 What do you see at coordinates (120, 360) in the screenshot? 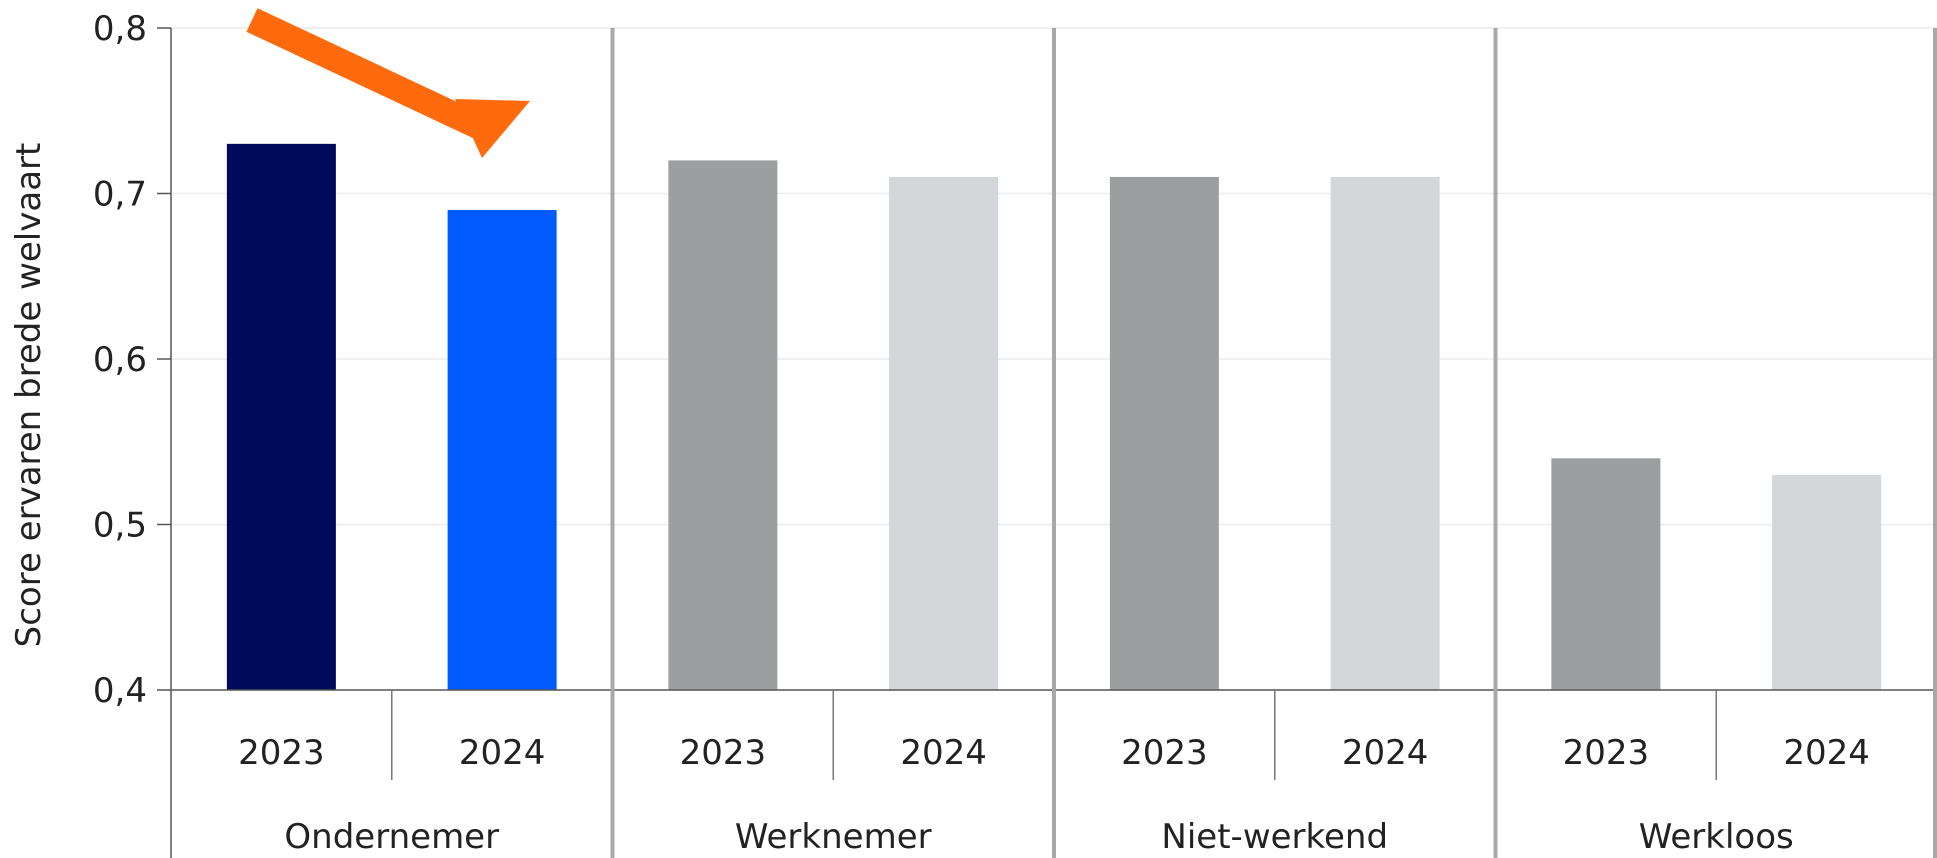
I see `y-tick-label: 0,6` at bounding box center [120, 360].